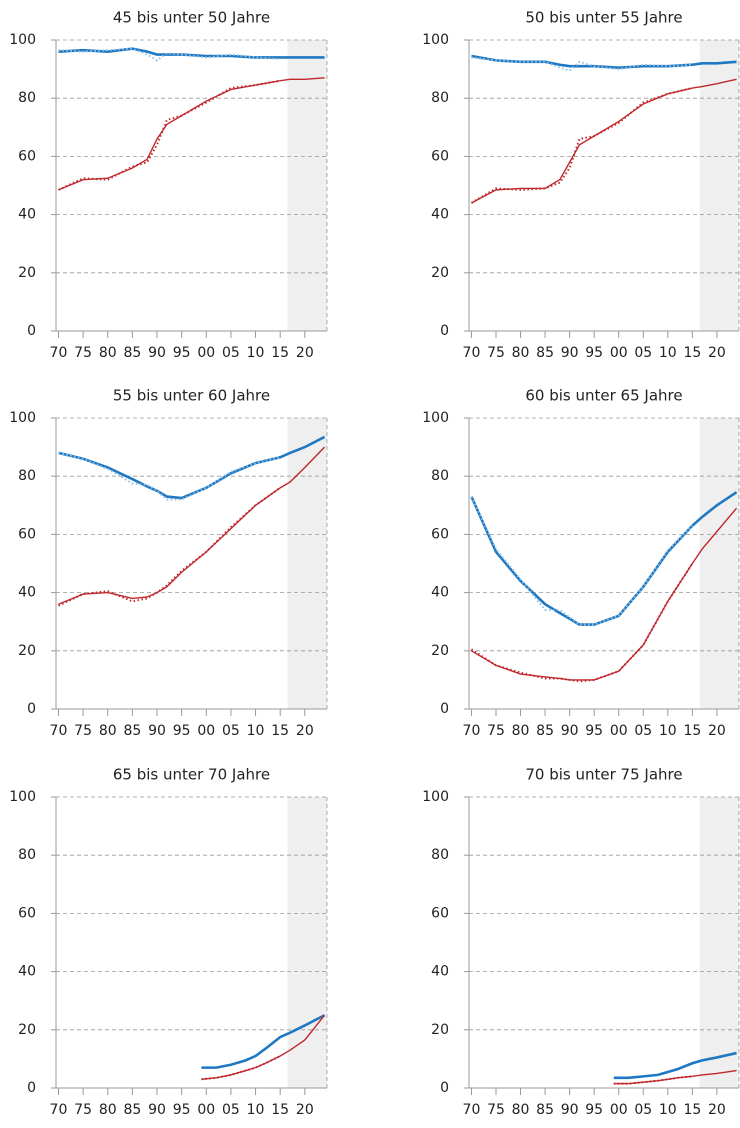  What do you see at coordinates (603, 18) in the screenshot?
I see `panel-title: 50 bis unter 55 Jahre` at bounding box center [603, 18].